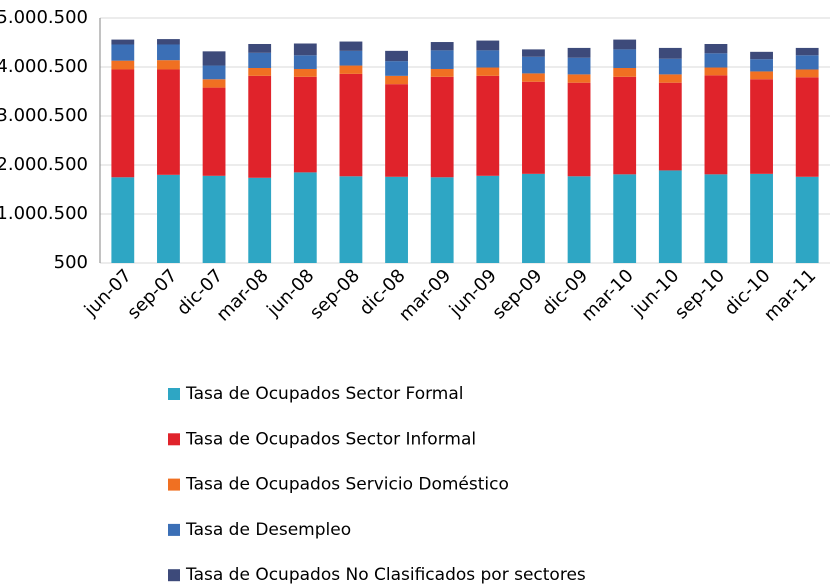 The image size is (833, 586). What do you see at coordinates (335, 294) in the screenshot?
I see `x-tick-label: sep-08` at bounding box center [335, 294].